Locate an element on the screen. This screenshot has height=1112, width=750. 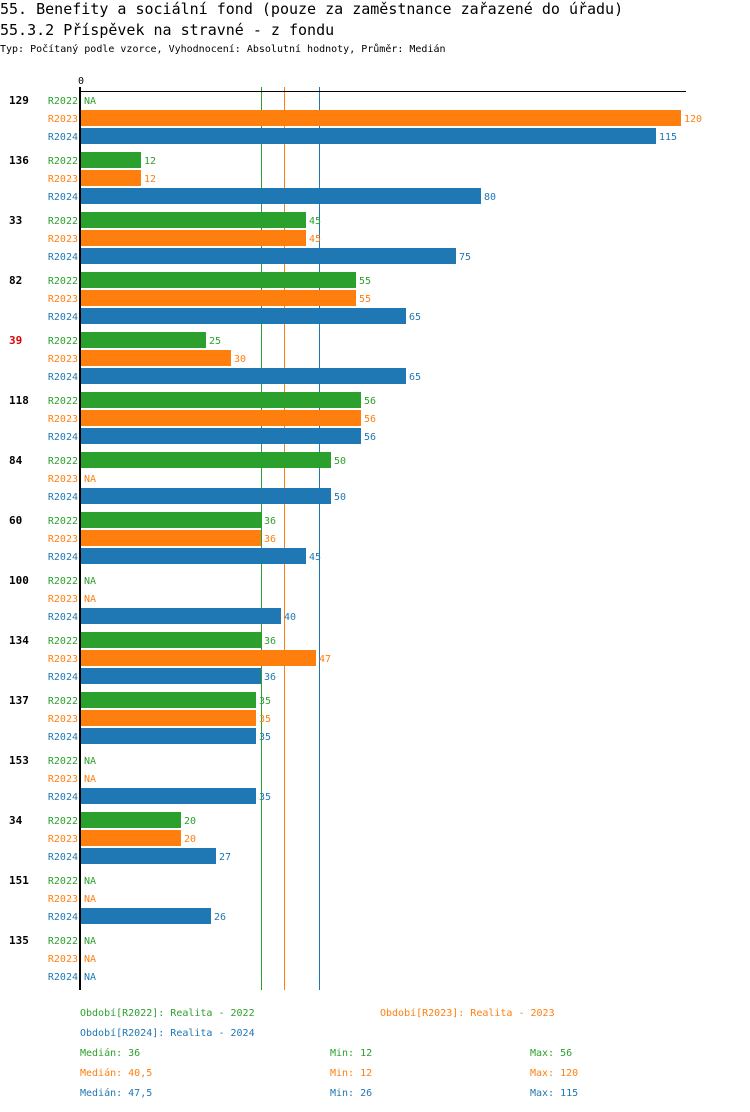
data-label: 20 is located at coordinates (190, 821).